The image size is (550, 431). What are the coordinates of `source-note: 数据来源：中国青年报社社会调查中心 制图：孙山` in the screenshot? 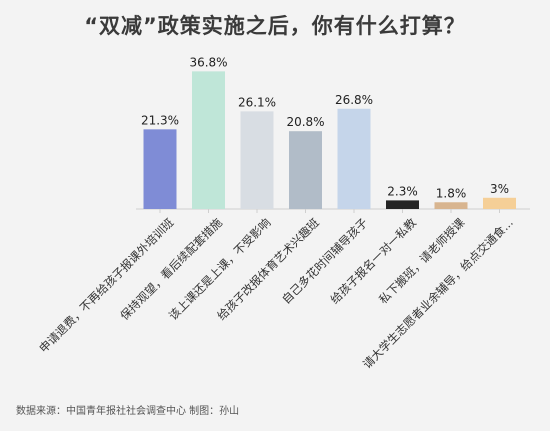 It's located at (128, 411).